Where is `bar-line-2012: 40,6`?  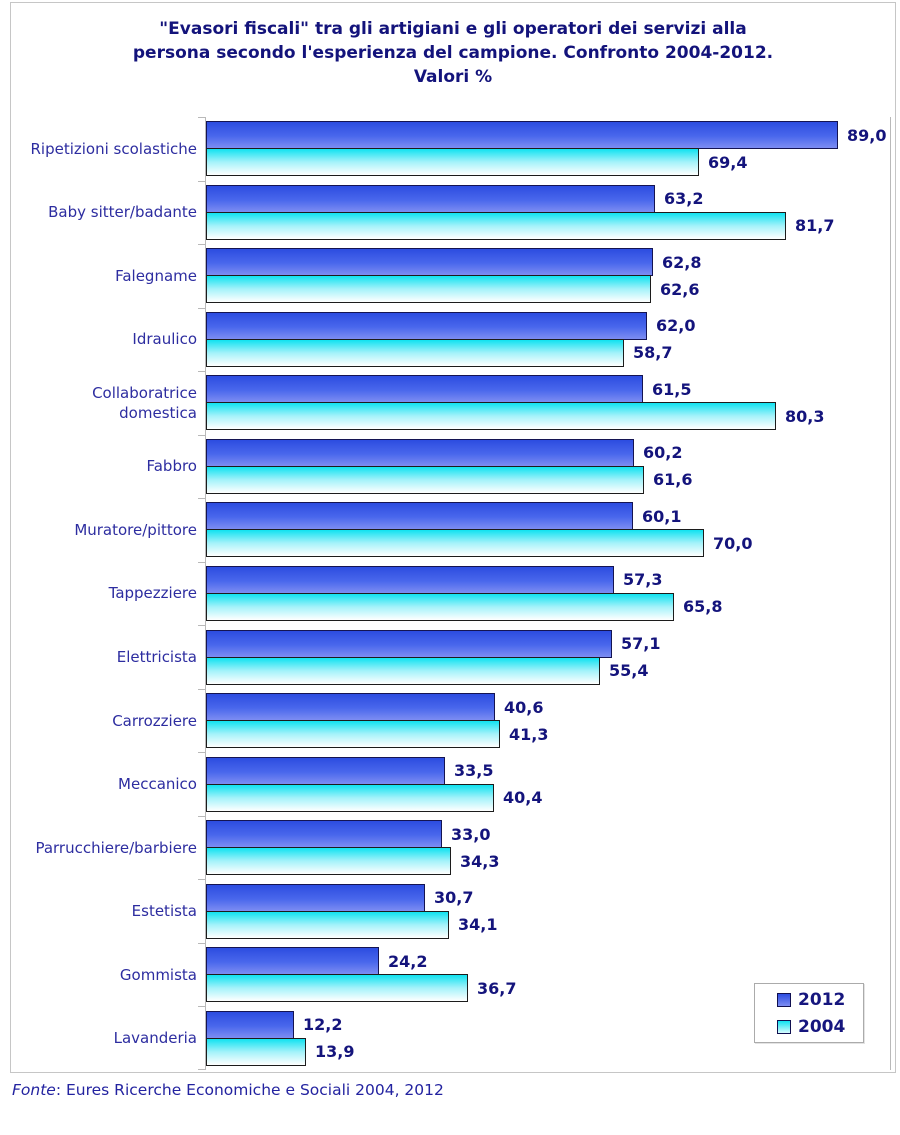
bar-line-2012: 40,6 is located at coordinates (548, 707).